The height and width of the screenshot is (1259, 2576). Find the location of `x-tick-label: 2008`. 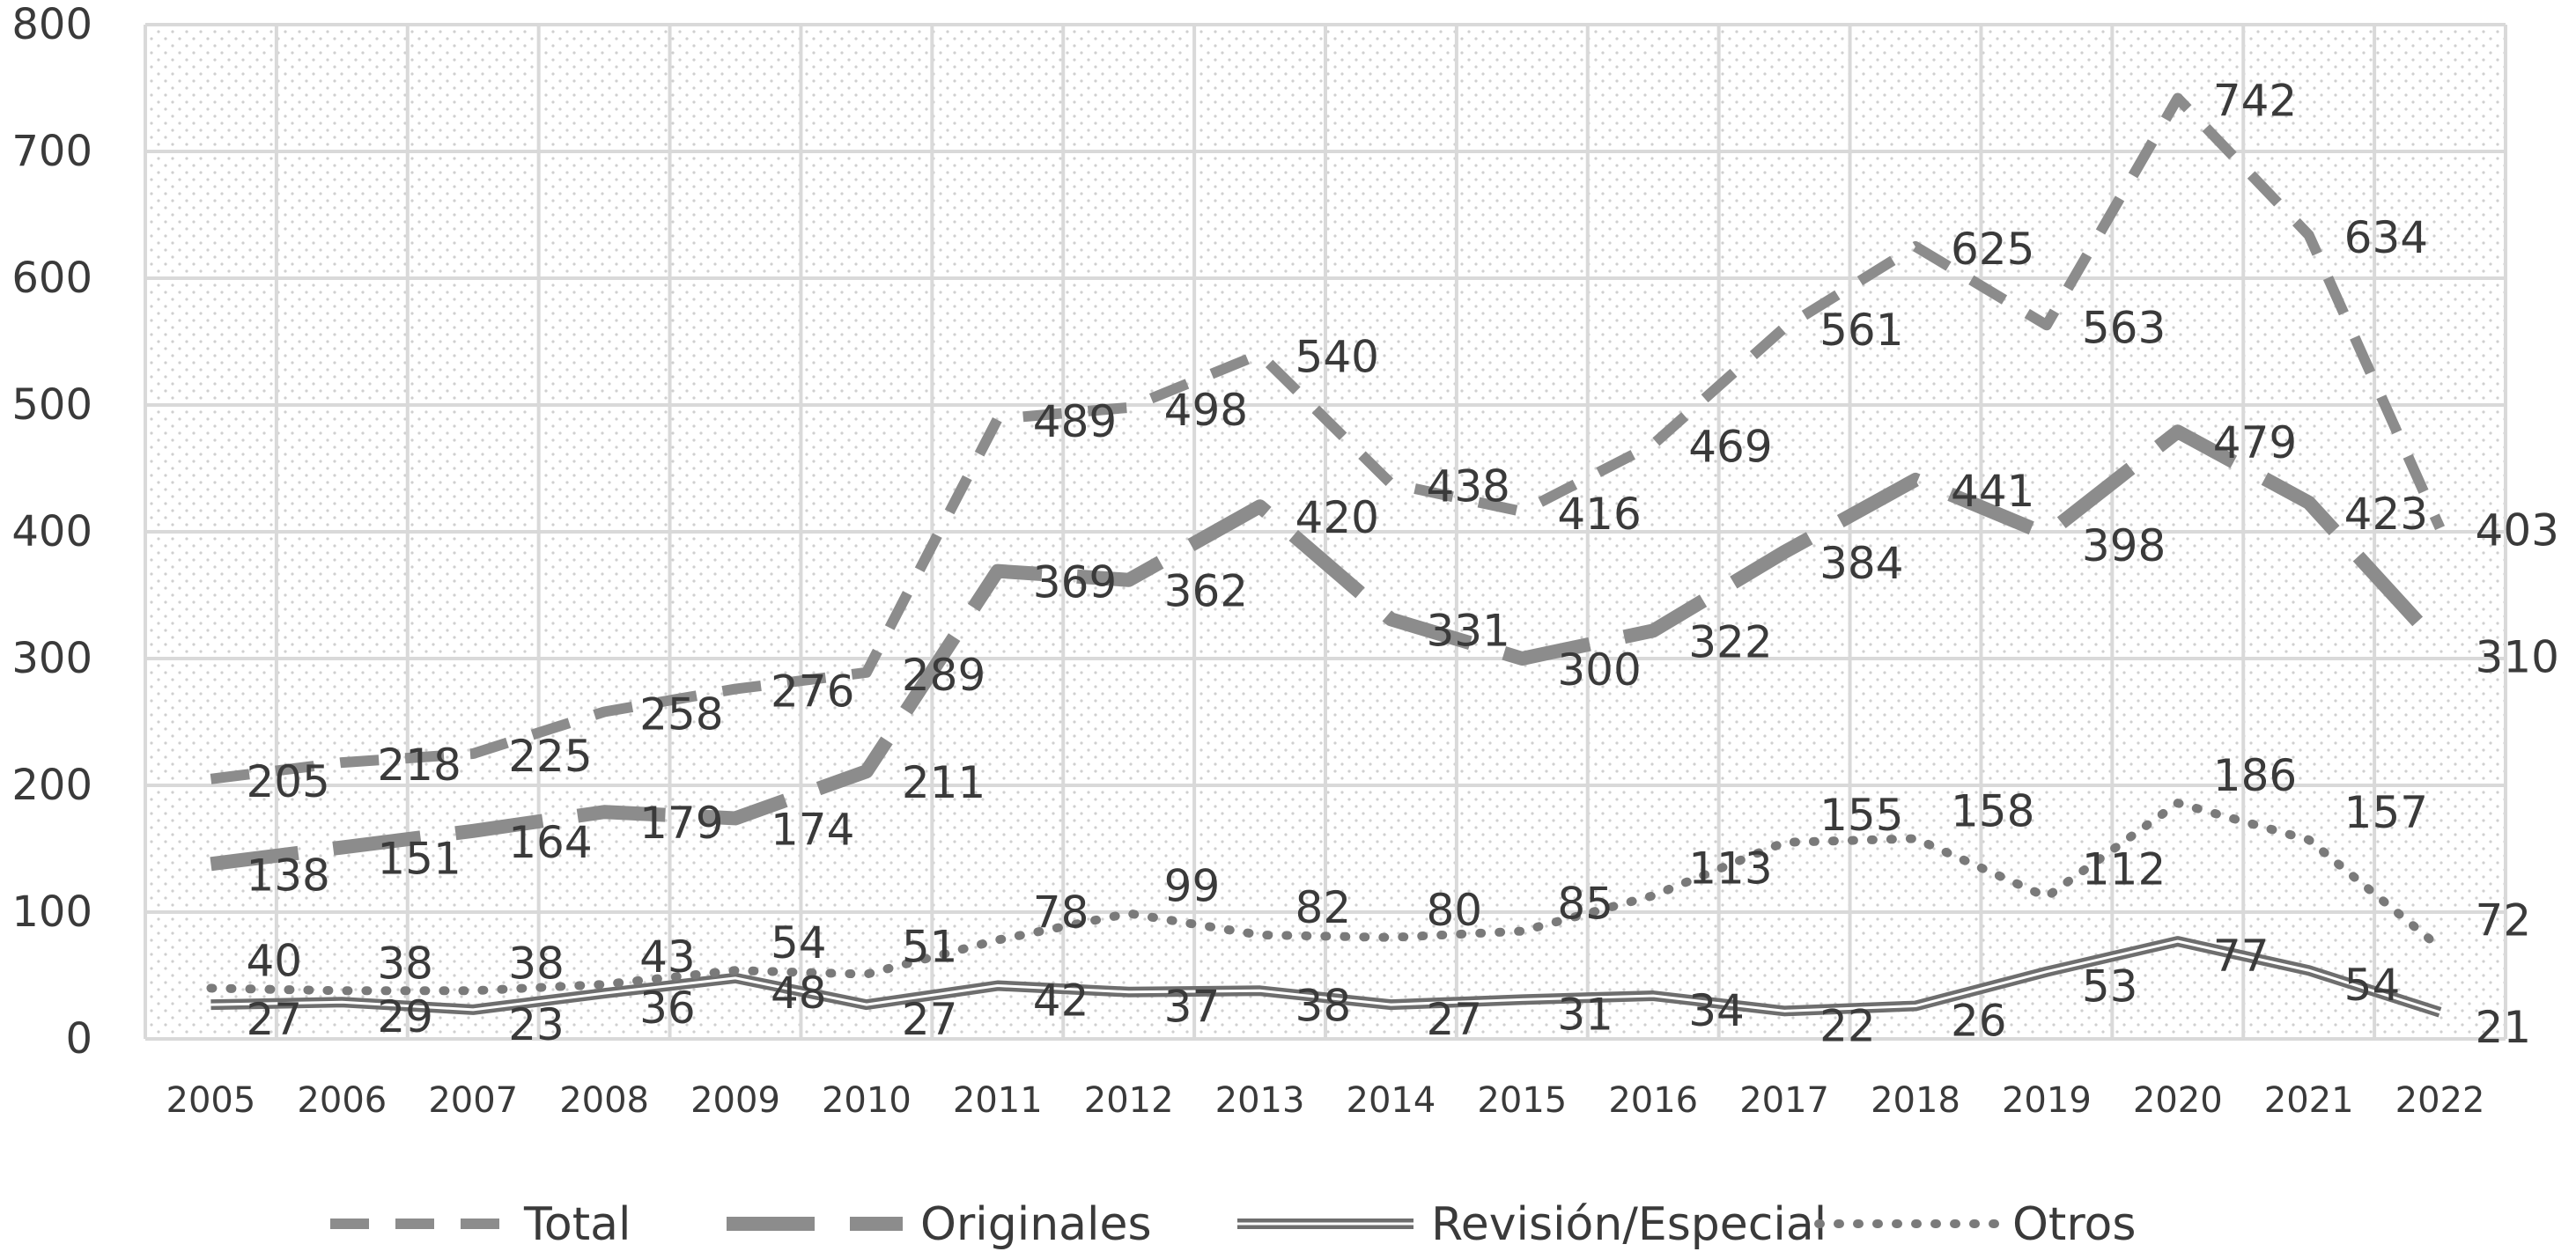

x-tick-label: 2008 is located at coordinates (604, 1100).